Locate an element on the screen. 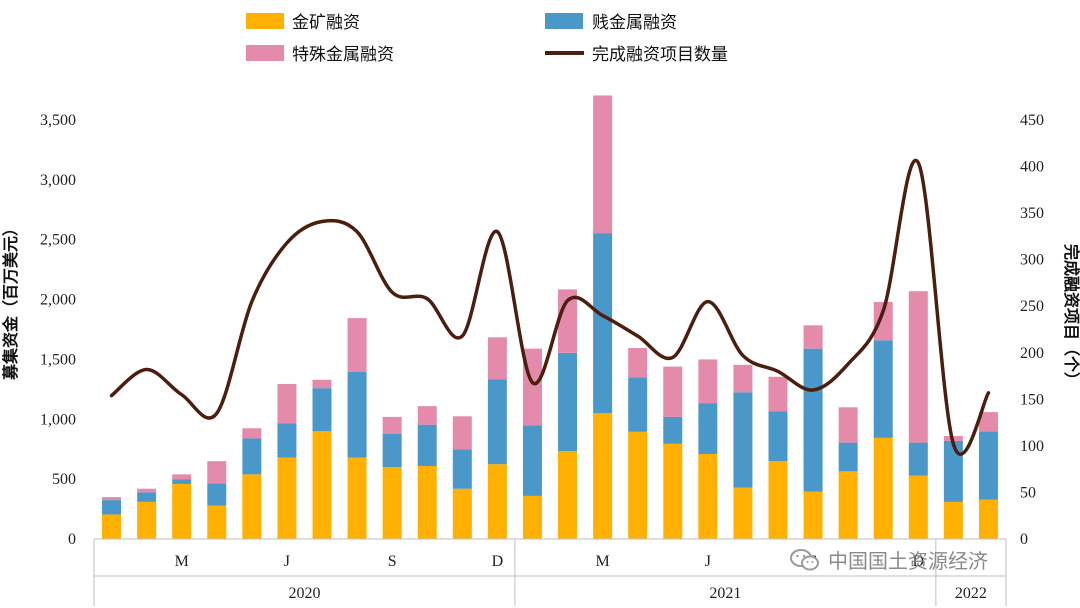 The width and height of the screenshot is (1080, 608). y-tick-label-right: 350 is located at coordinates (1032, 213).